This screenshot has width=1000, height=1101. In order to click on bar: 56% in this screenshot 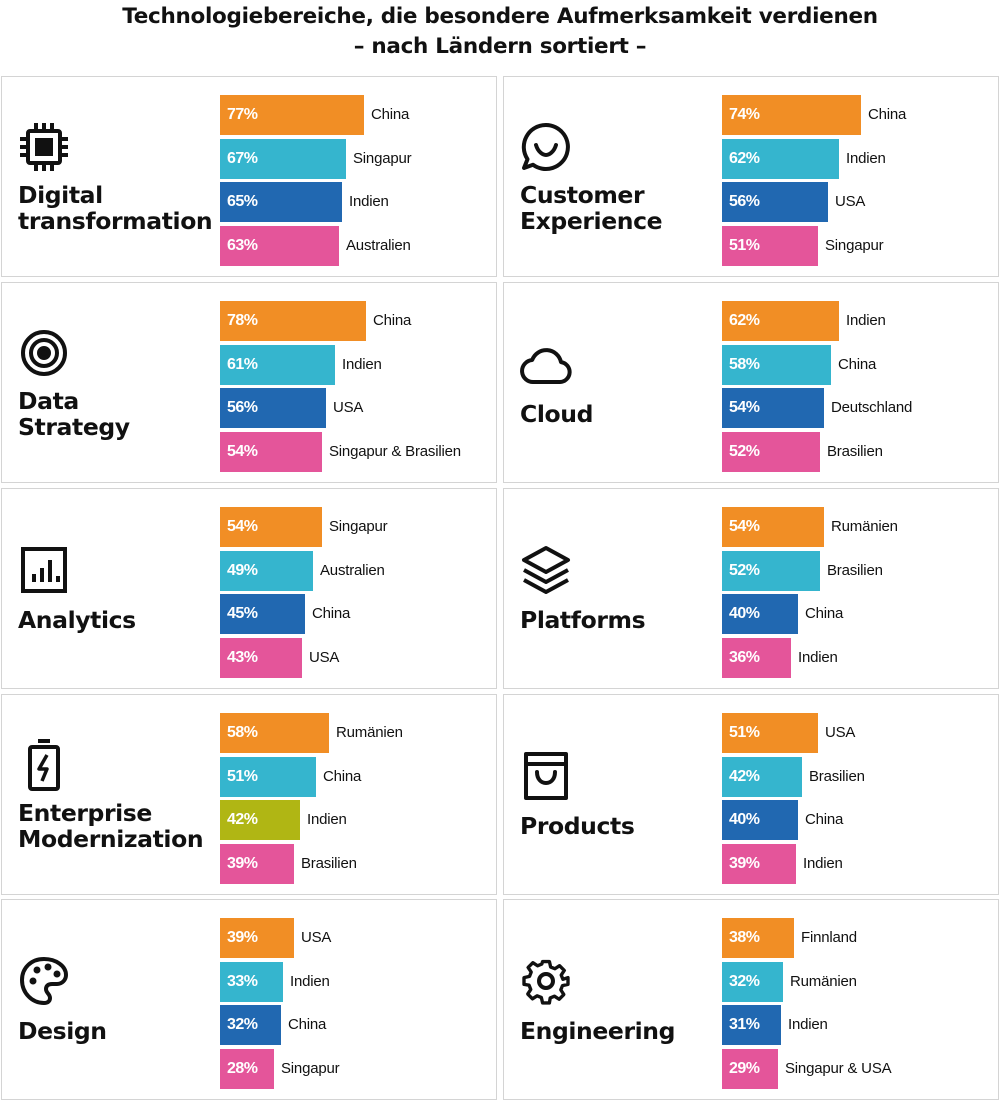, I will do `click(775, 202)`.